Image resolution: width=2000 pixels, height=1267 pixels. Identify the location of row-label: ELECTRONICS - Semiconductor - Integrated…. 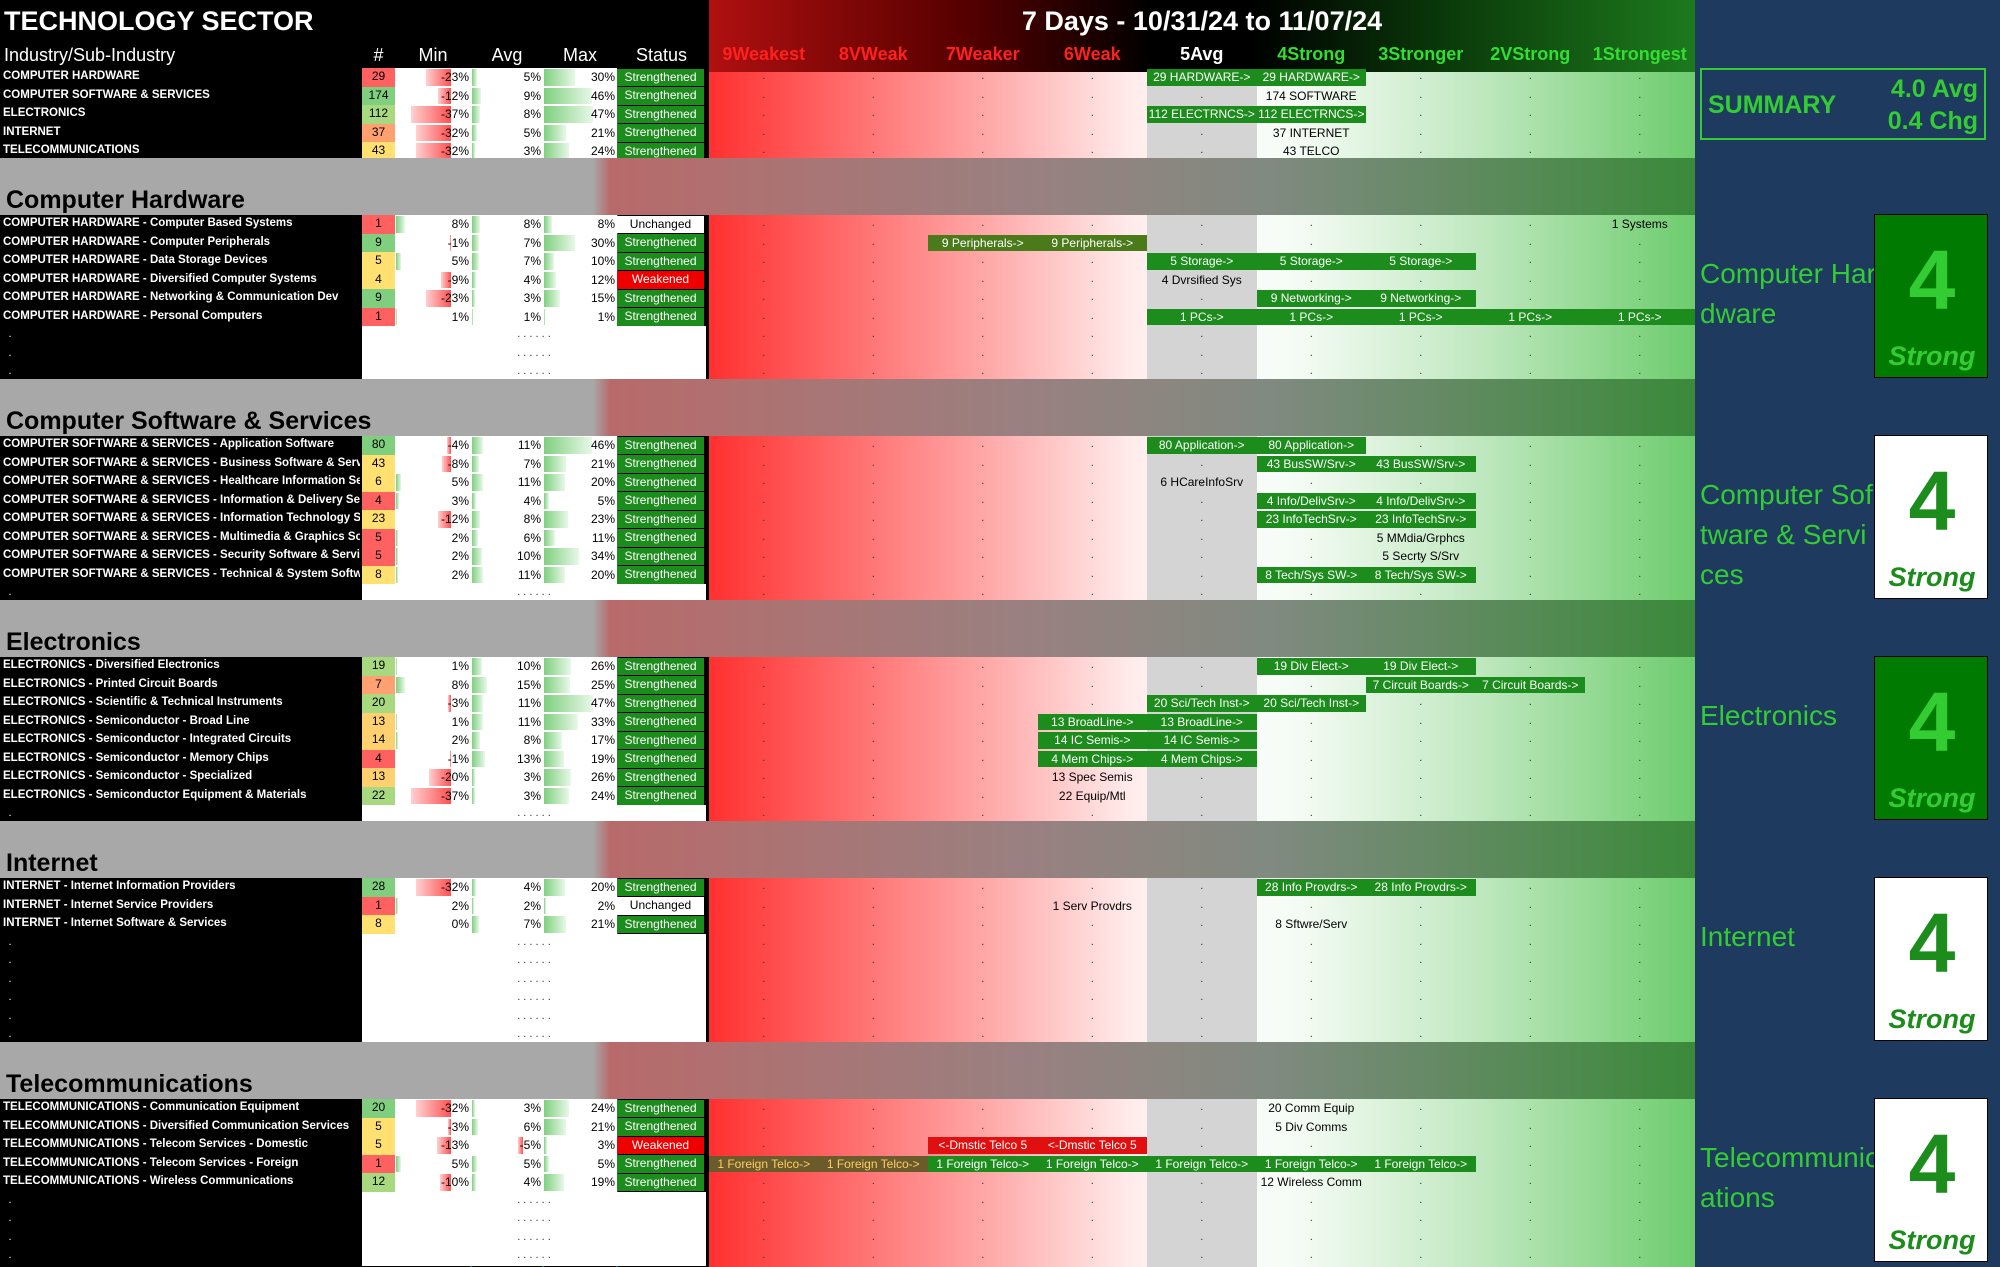
(147, 739).